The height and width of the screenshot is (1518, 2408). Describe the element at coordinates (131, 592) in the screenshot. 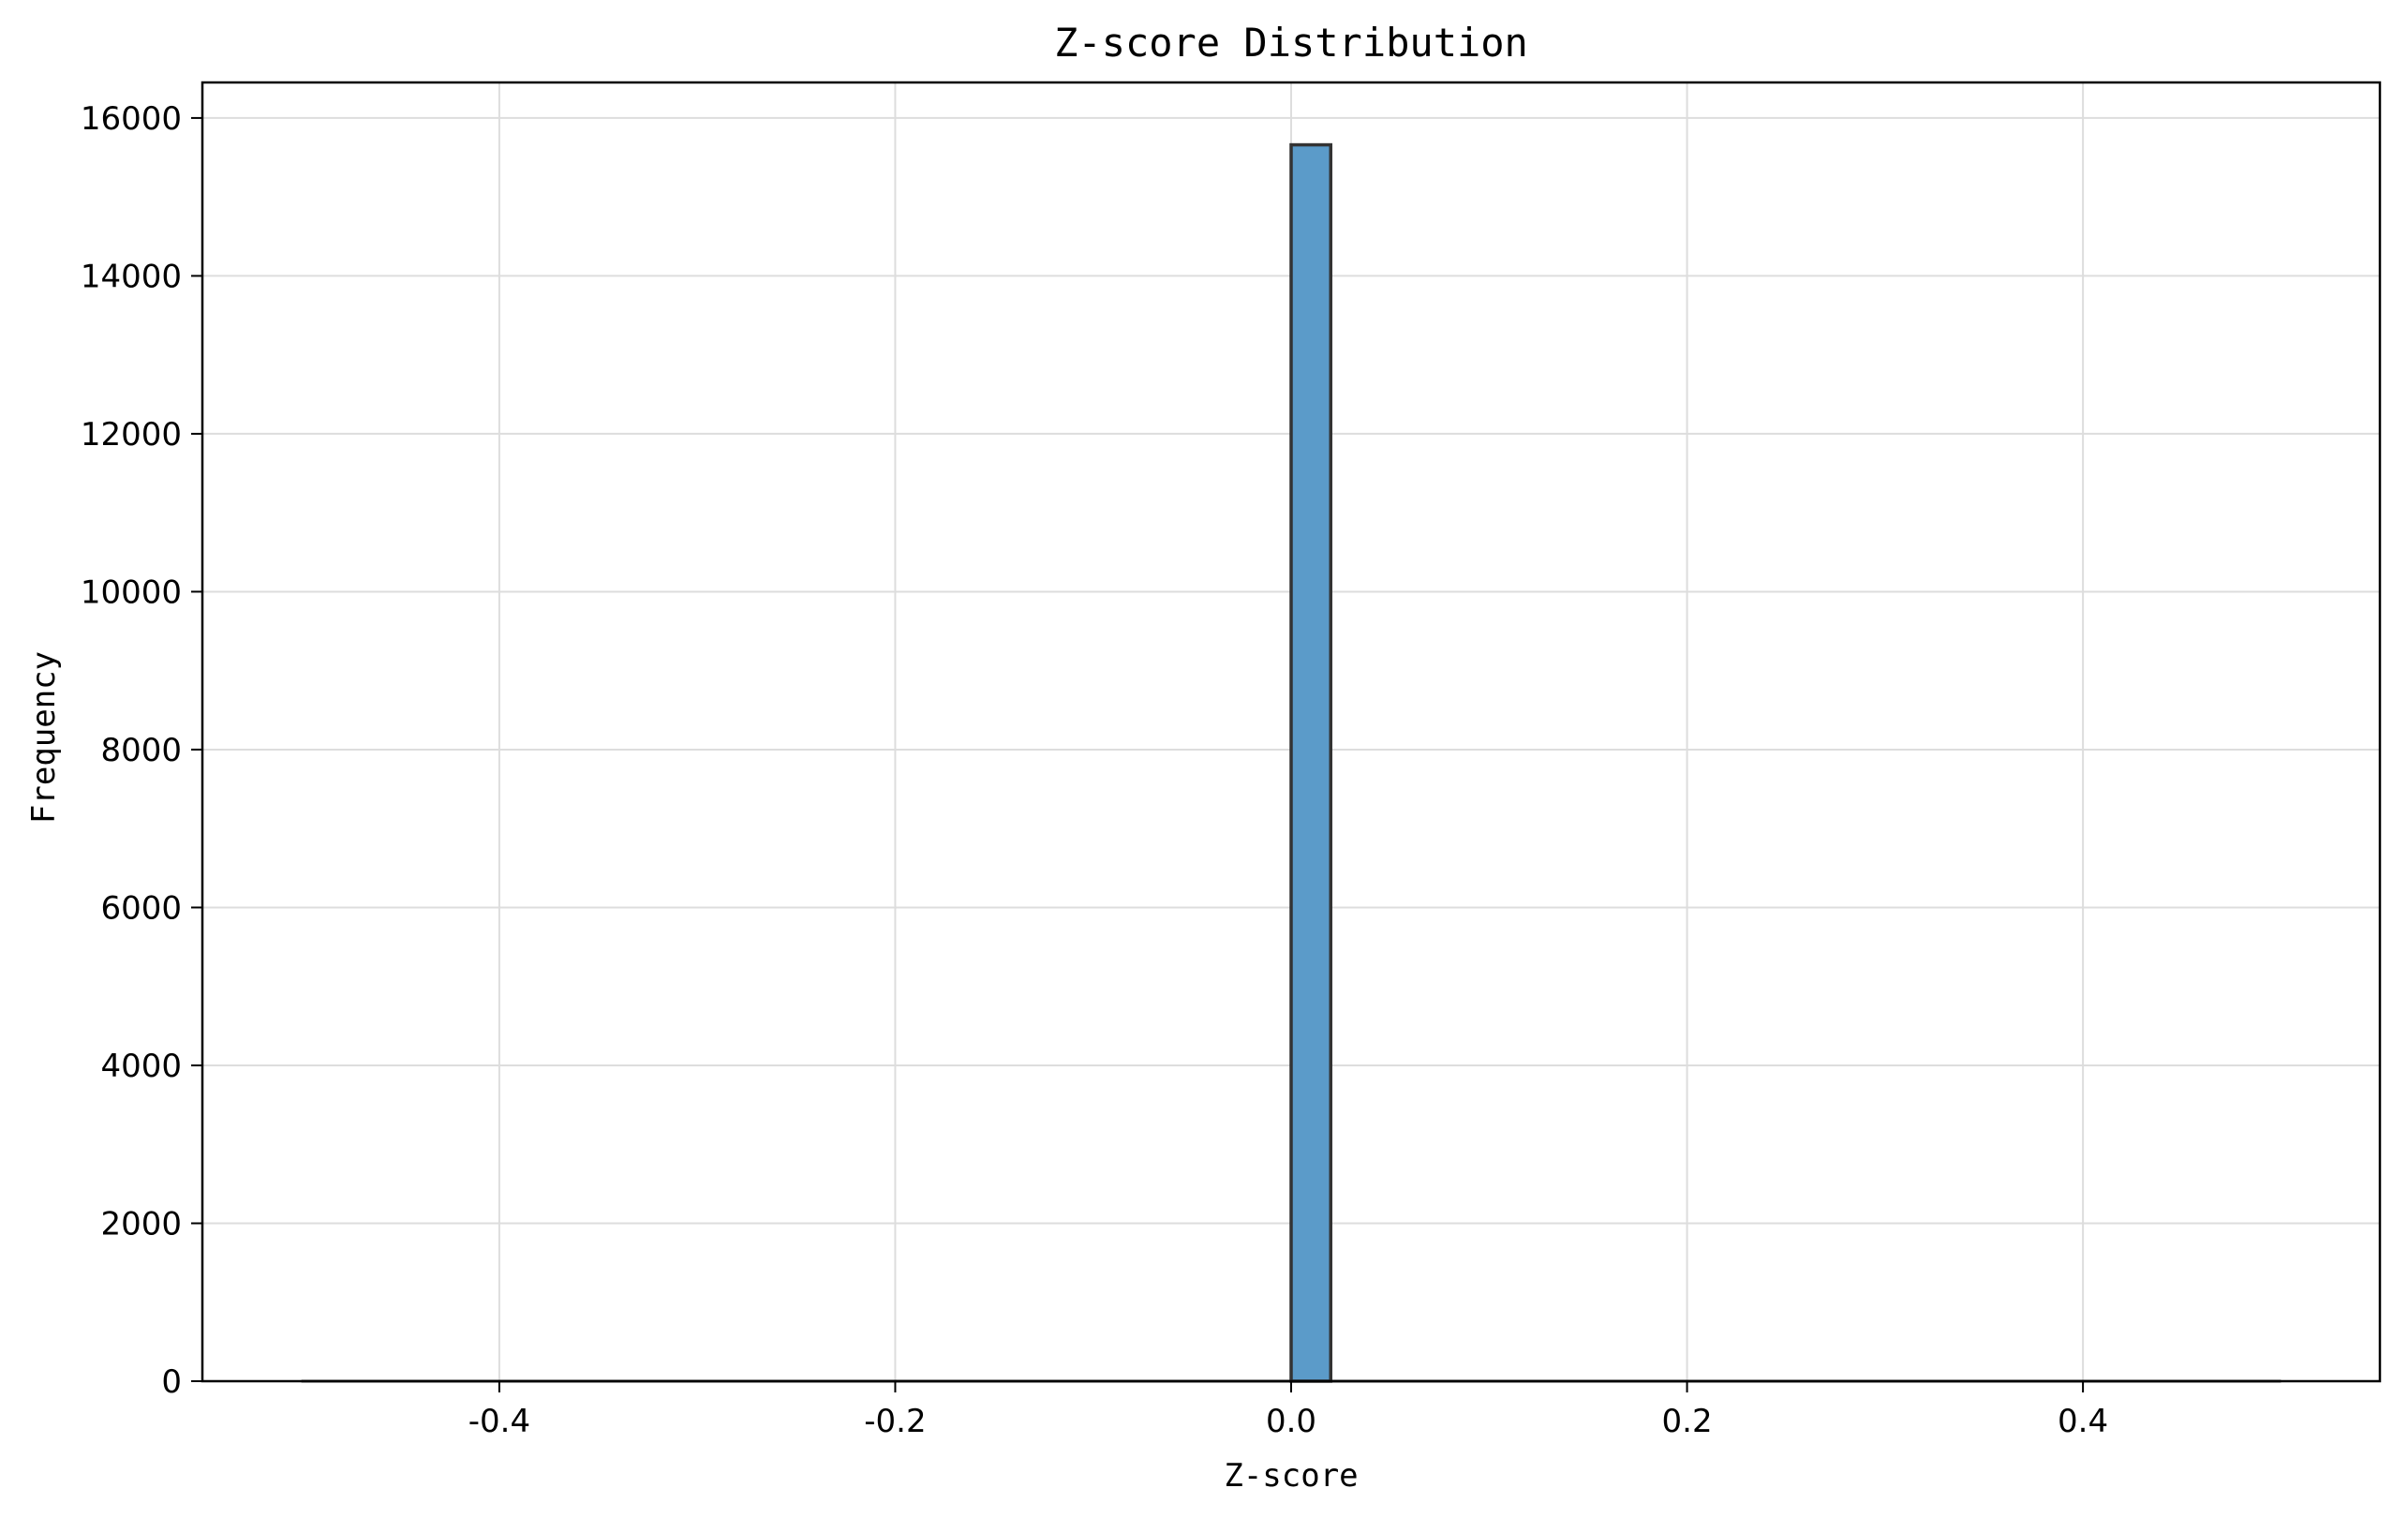

I see `y-tick-label-5: 10000` at that location.